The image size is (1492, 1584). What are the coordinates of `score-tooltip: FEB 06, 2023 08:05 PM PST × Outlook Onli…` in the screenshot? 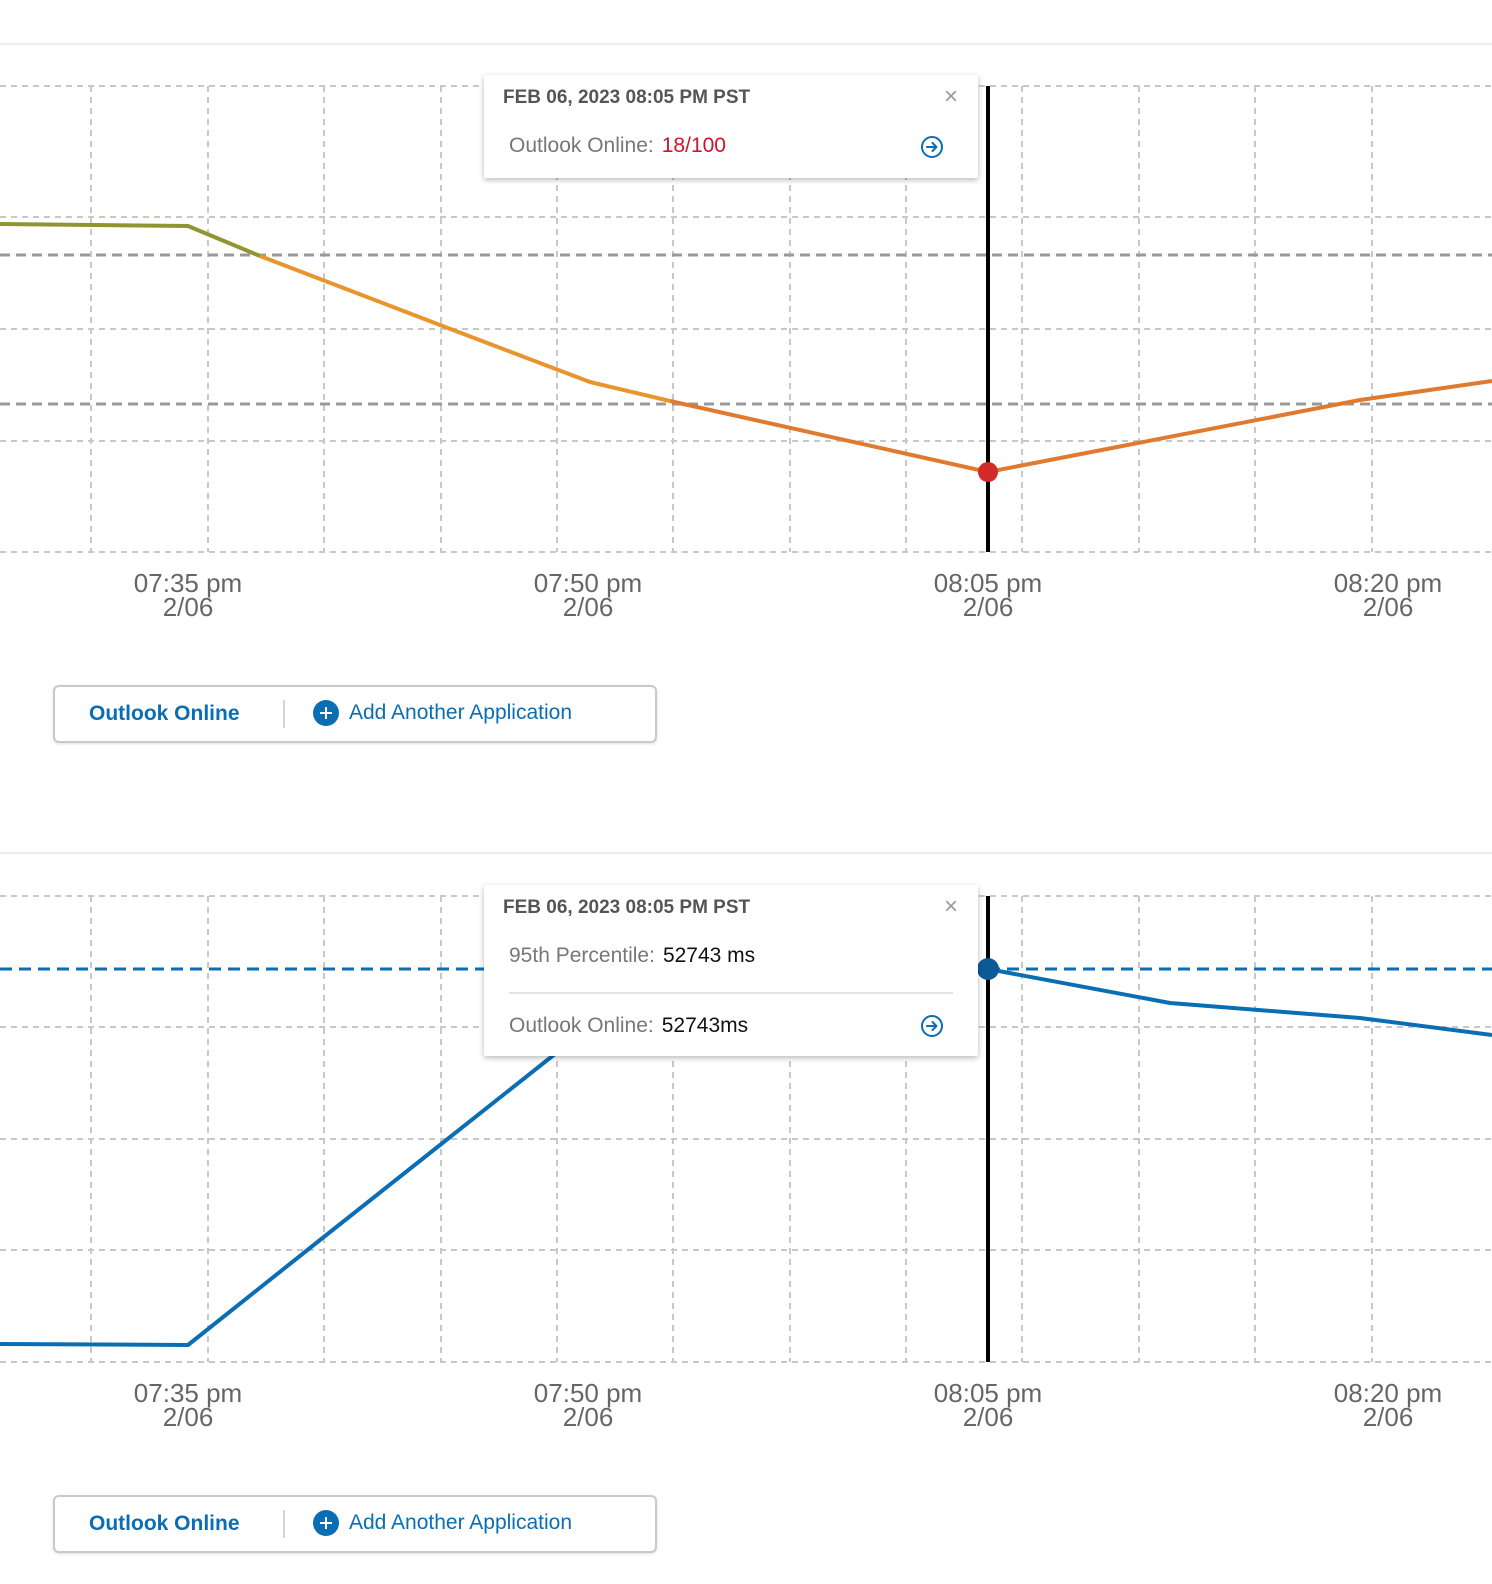 It's located at (731, 126).